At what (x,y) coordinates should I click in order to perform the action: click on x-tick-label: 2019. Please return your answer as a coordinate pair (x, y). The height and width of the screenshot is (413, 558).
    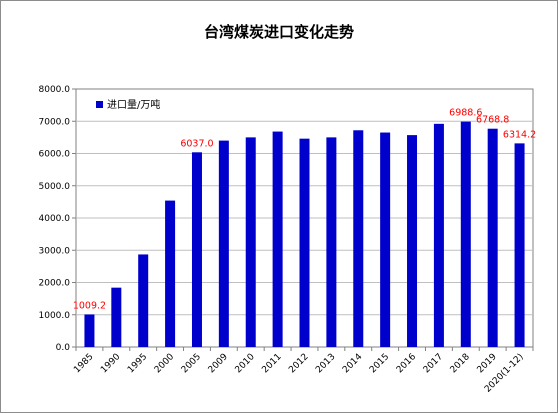
    Looking at the image, I should click on (487, 363).